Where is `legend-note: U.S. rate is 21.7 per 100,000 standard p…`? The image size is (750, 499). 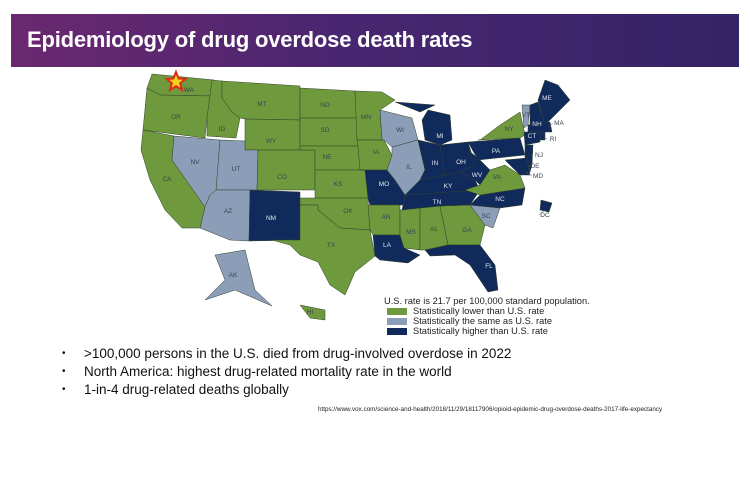 legend-note: U.S. rate is 21.7 per 100,000 standard p… is located at coordinates (487, 301).